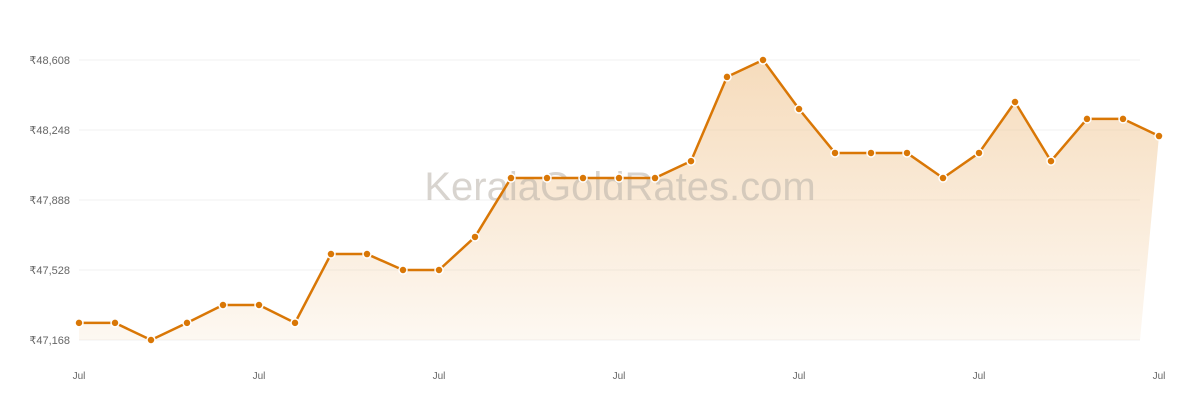 This screenshot has height=400, width=1200. What do you see at coordinates (49, 341) in the screenshot?
I see `y-tick-label: ₹47,168` at bounding box center [49, 341].